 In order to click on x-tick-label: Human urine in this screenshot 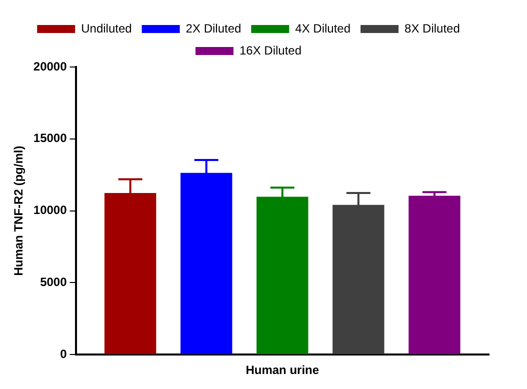, I will do `click(283, 370)`.